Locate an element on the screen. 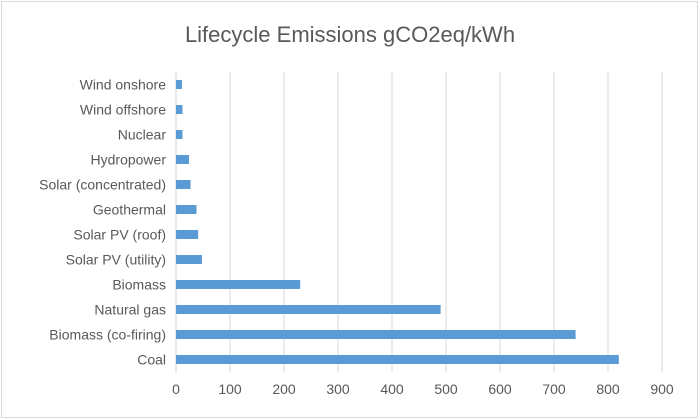 Image resolution: width=700 pixels, height=420 pixels. x-tick-label: 800 is located at coordinates (608, 389).